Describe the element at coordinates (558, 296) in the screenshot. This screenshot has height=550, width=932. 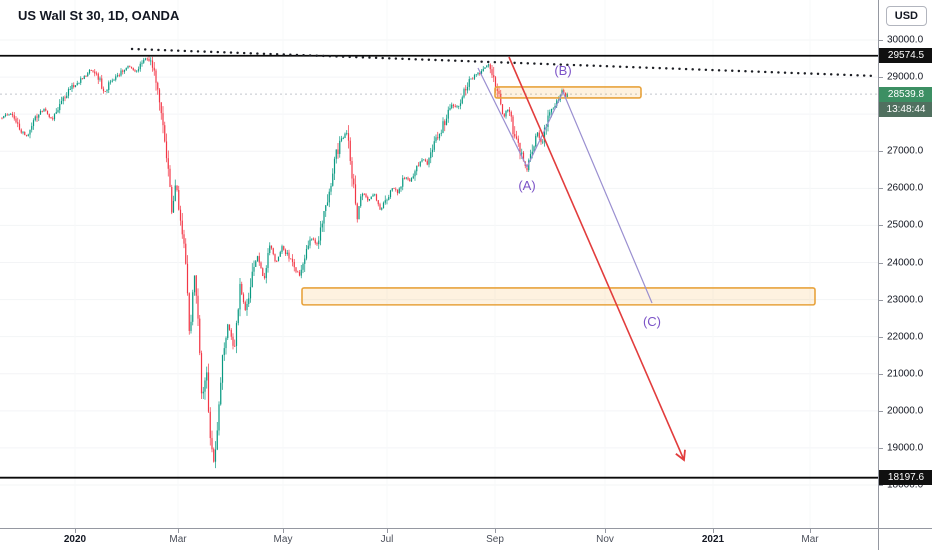
I see `demand-zone` at that location.